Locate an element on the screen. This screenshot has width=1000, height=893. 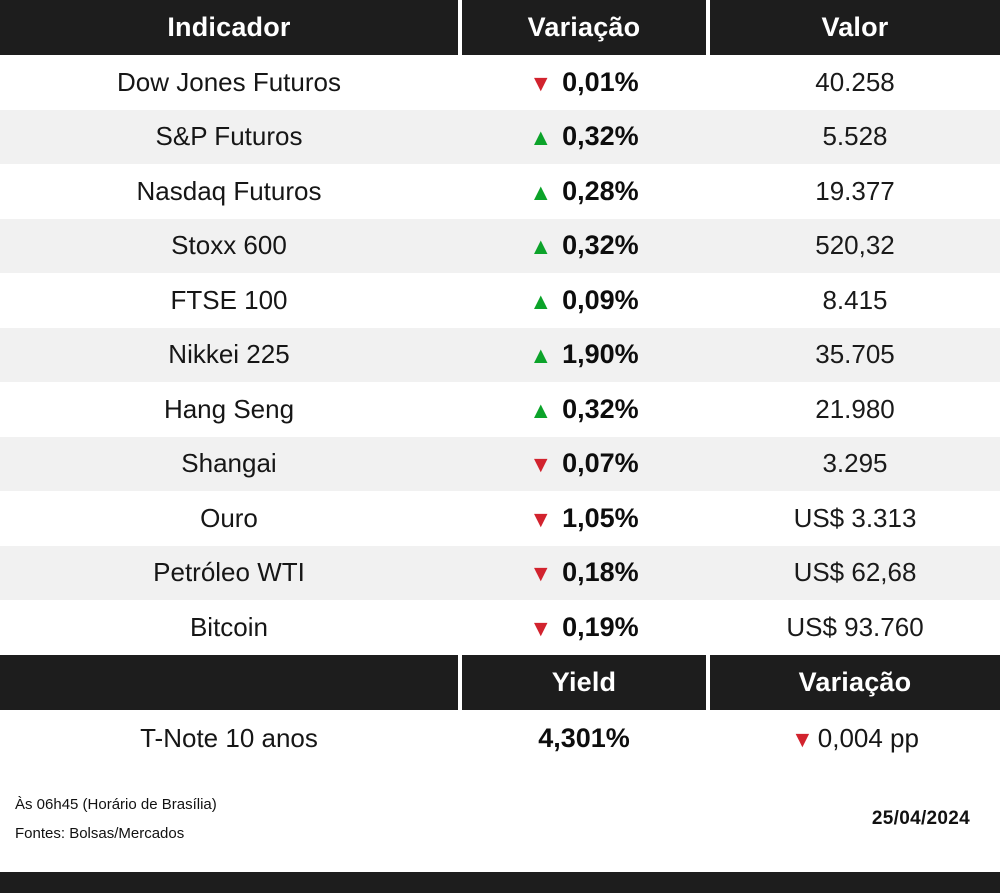
value-cell: 19.377 is located at coordinates (855, 191).